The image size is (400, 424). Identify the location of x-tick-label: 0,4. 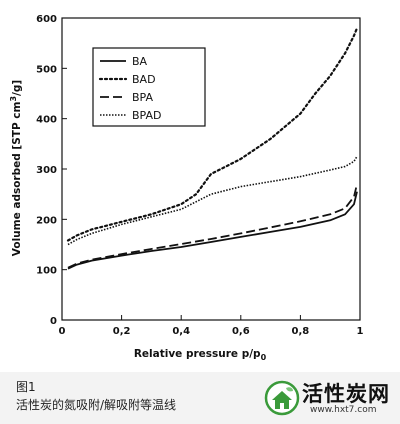
(181, 331).